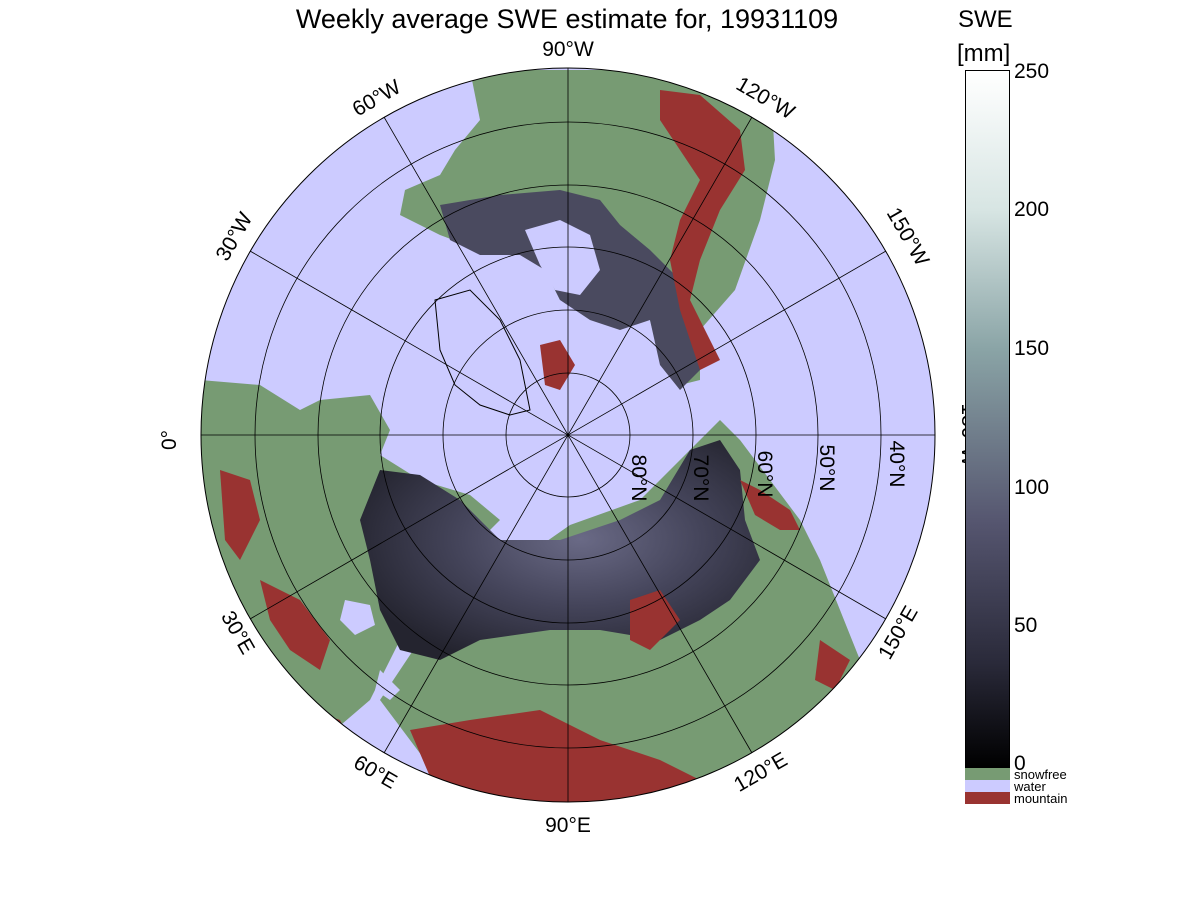 The image size is (1200, 900). I want to click on colorbar-tick-100: 100, so click(1032, 487).